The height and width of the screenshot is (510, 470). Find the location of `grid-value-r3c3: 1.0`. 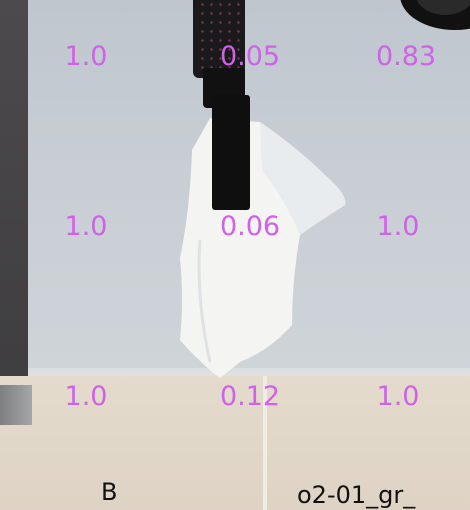

grid-value-r3c3: 1.0 is located at coordinates (398, 396).